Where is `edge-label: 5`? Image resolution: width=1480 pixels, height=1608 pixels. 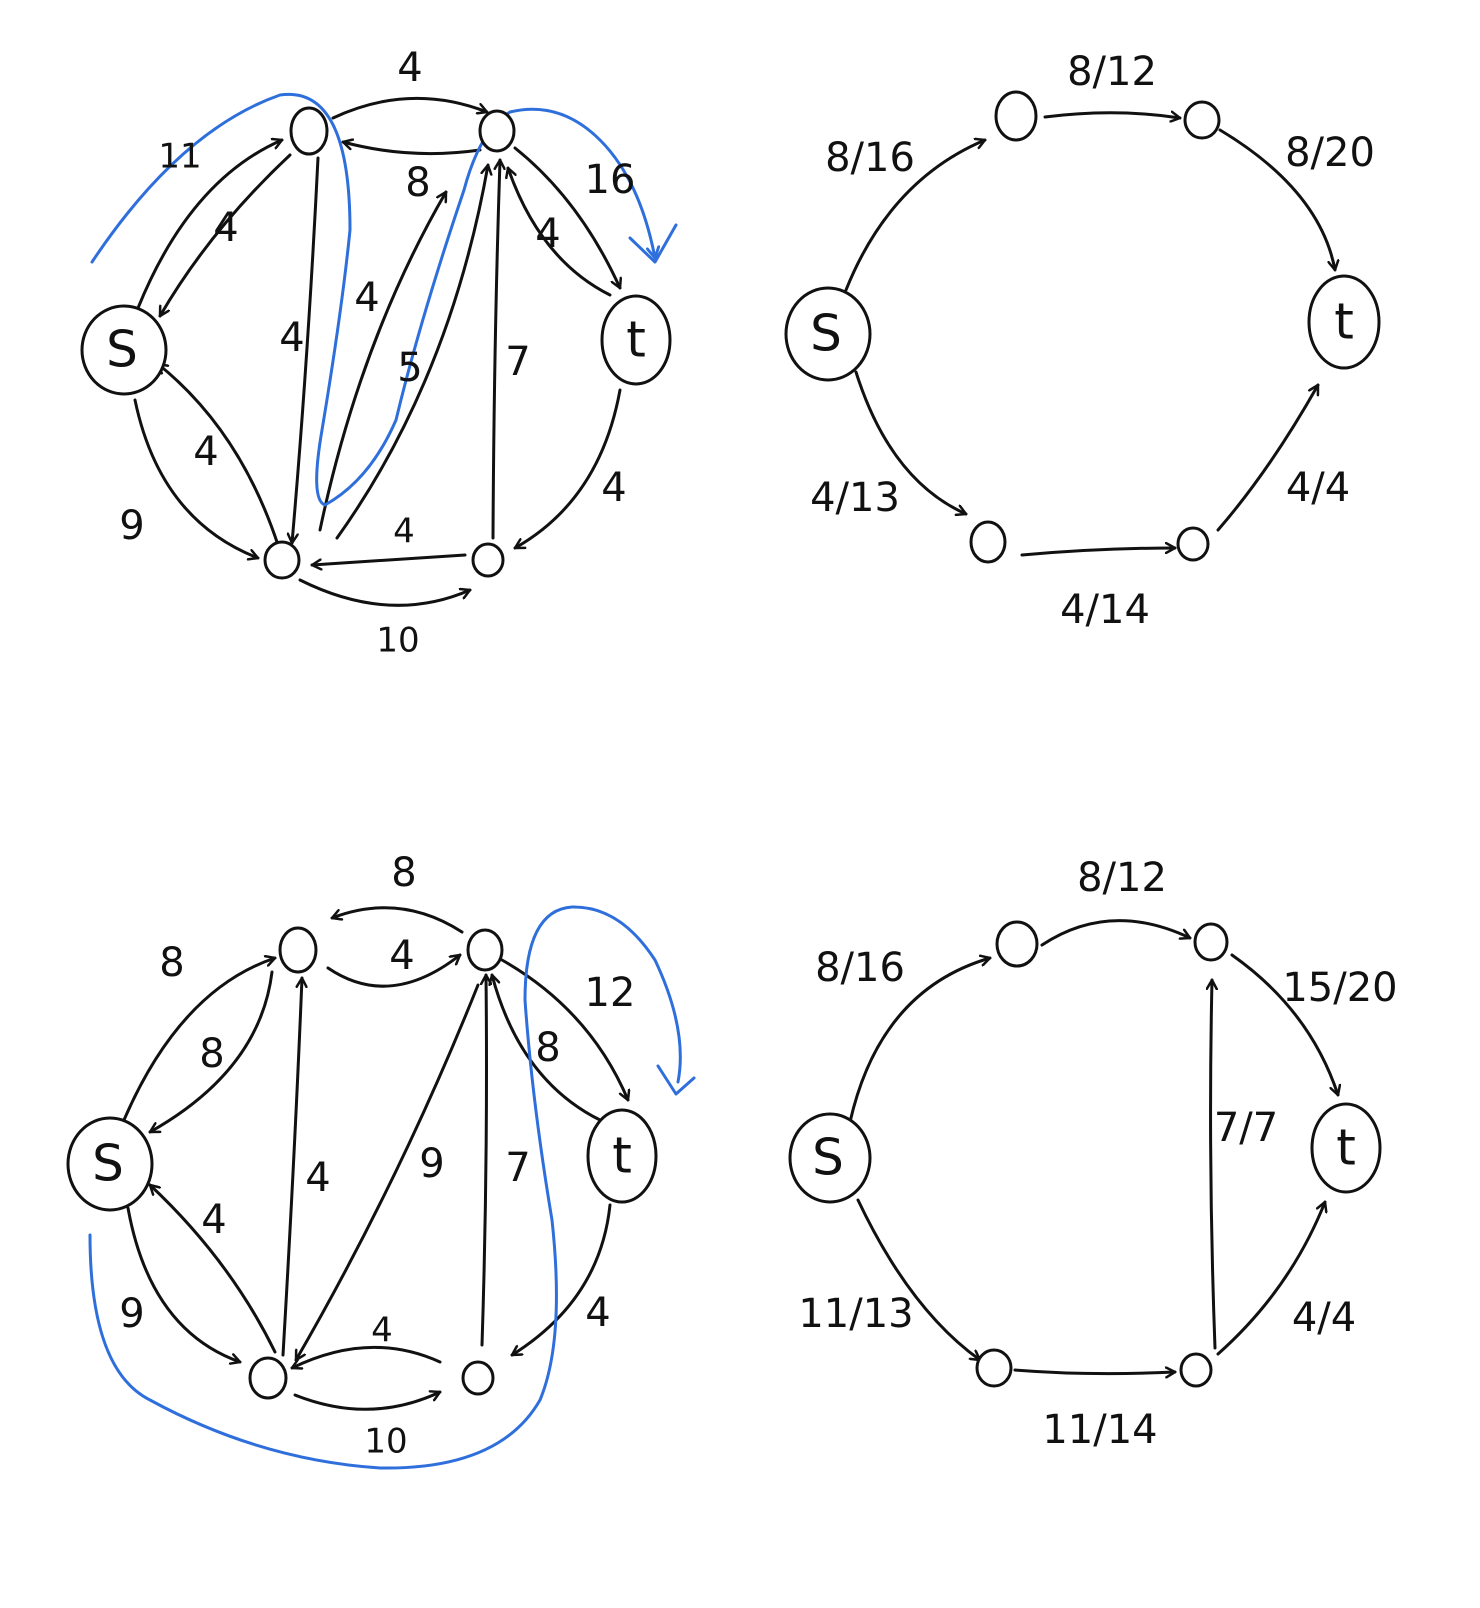 edge-label: 5 is located at coordinates (409, 368).